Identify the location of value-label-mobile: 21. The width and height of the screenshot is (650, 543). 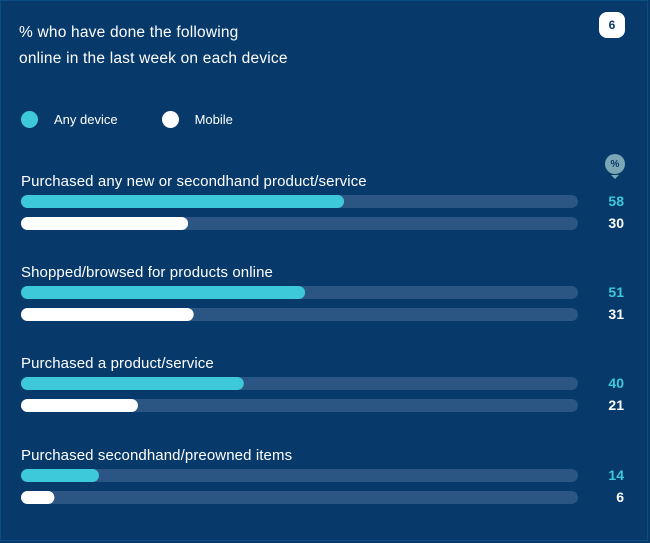
(616, 405).